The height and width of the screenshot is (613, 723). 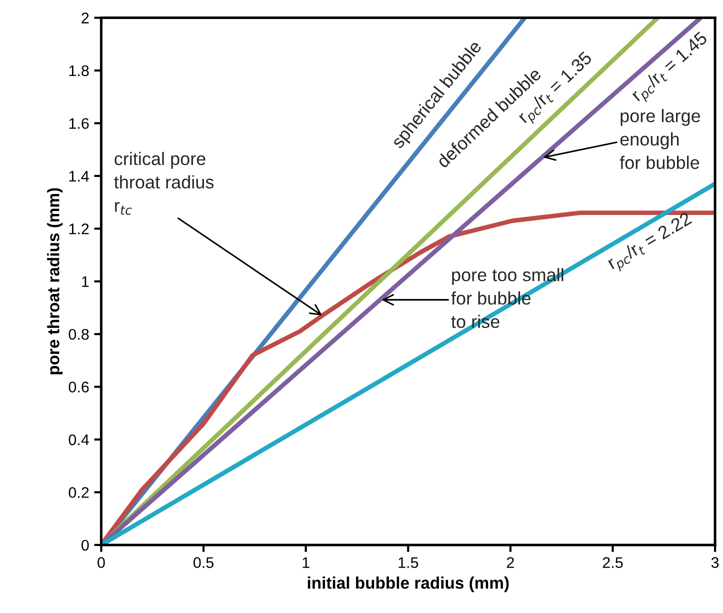 What do you see at coordinates (660, 139) in the screenshot?
I see `annotation: pore large enough for bubble` at bounding box center [660, 139].